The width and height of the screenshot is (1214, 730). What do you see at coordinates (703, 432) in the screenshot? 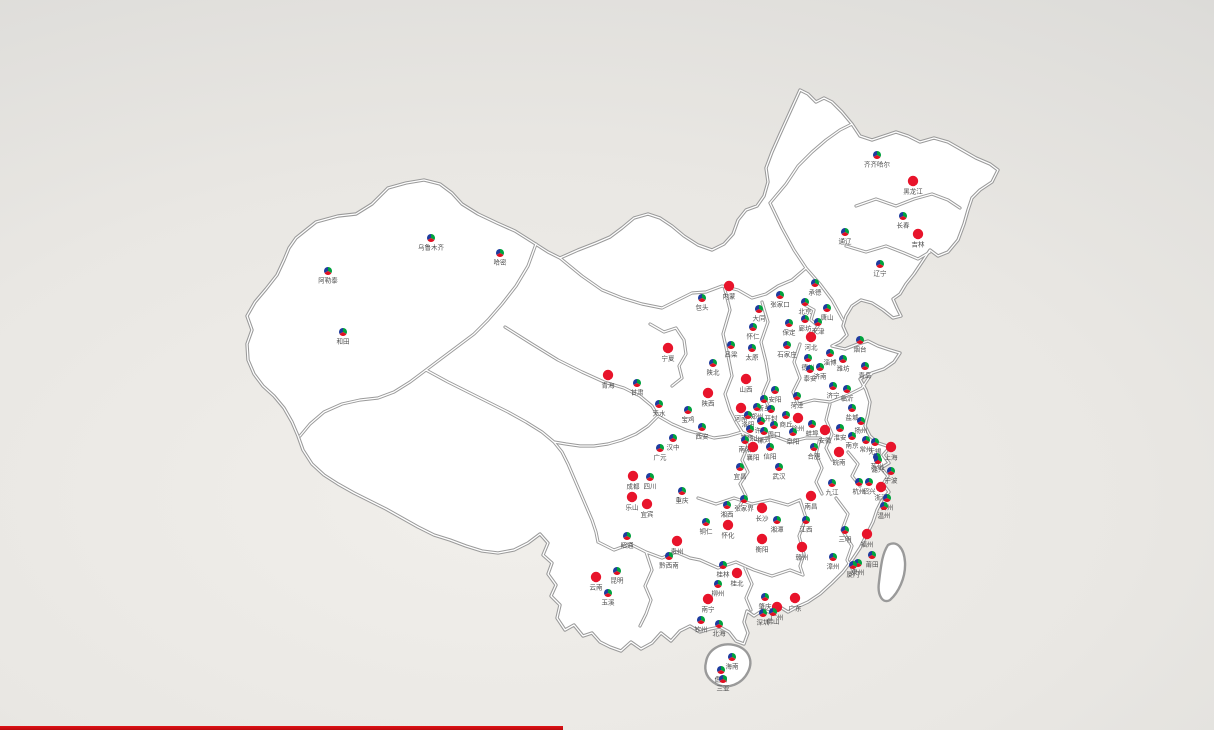
I see `map-marker-西安: 西安` at bounding box center [703, 432].